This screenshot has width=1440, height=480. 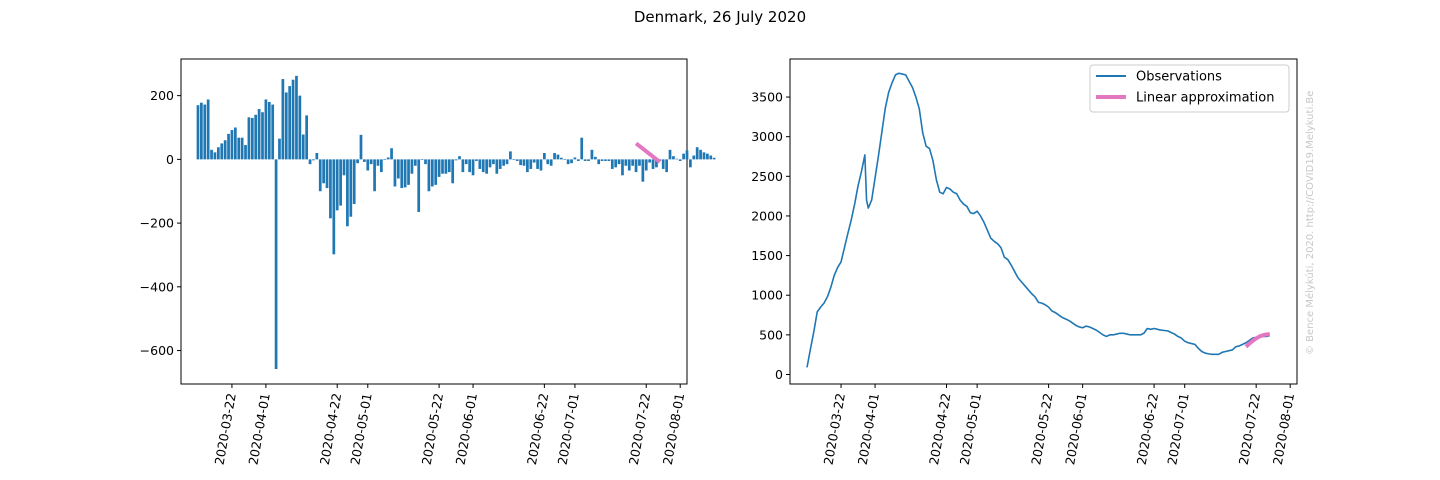 I want to click on y-tick-label: −400, so click(x=157, y=286).